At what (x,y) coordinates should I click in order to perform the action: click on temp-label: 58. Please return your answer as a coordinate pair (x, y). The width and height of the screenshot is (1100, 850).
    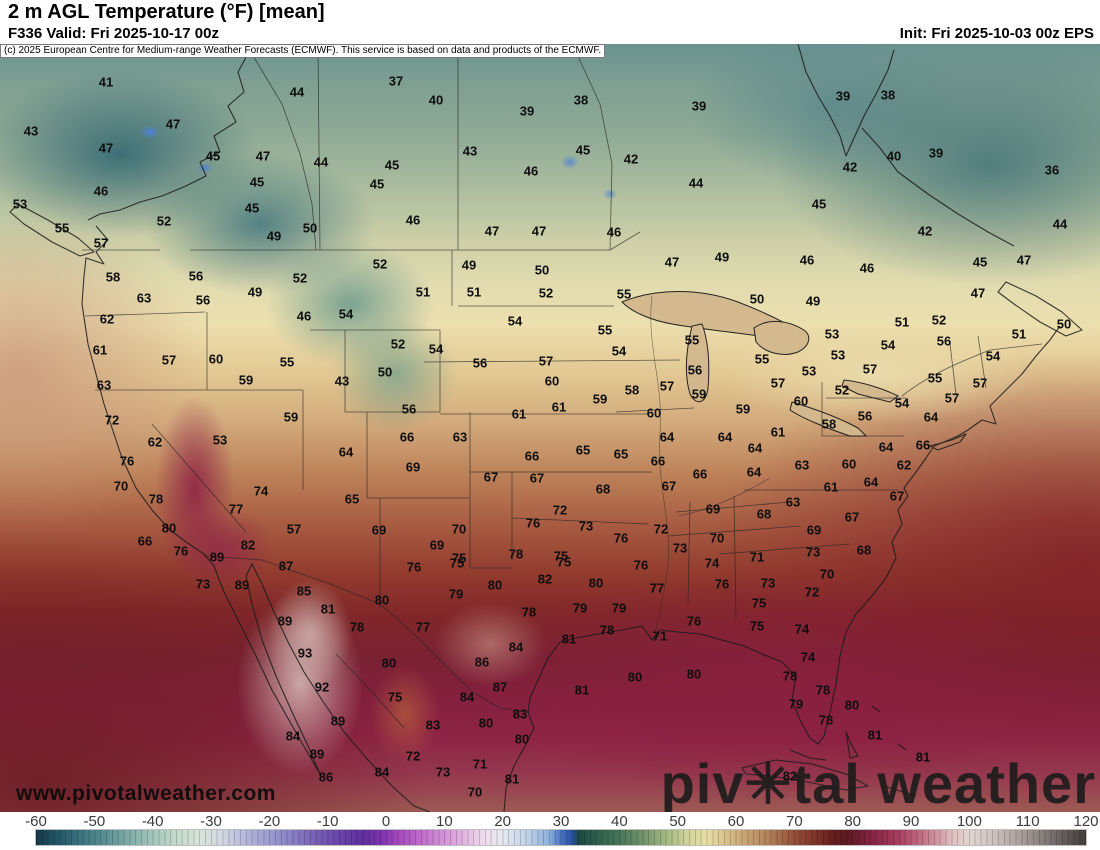
    Looking at the image, I should click on (829, 424).